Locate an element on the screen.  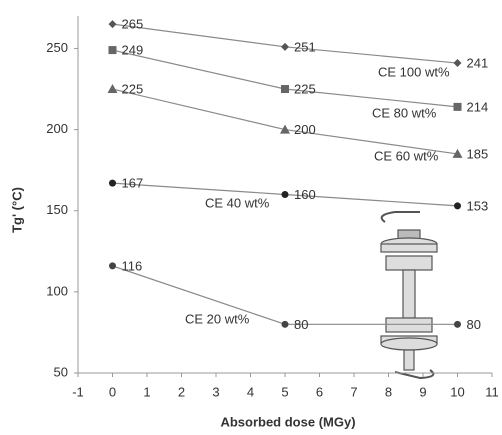
data-label: 200 is located at coordinates (305, 129).